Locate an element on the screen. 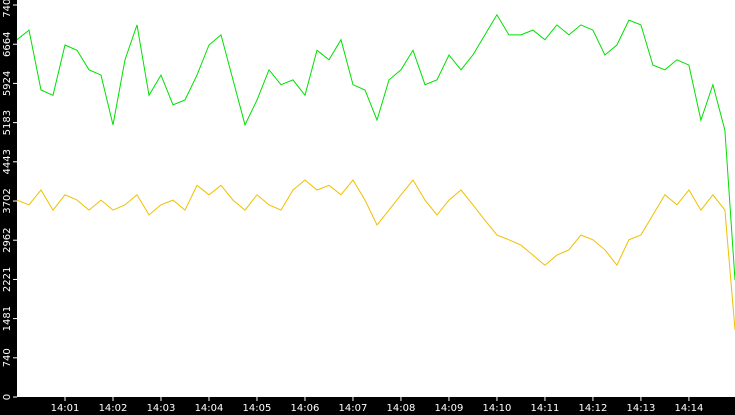 This screenshot has width=735, height=415. y-tick-label: 3702 is located at coordinates (7, 200).